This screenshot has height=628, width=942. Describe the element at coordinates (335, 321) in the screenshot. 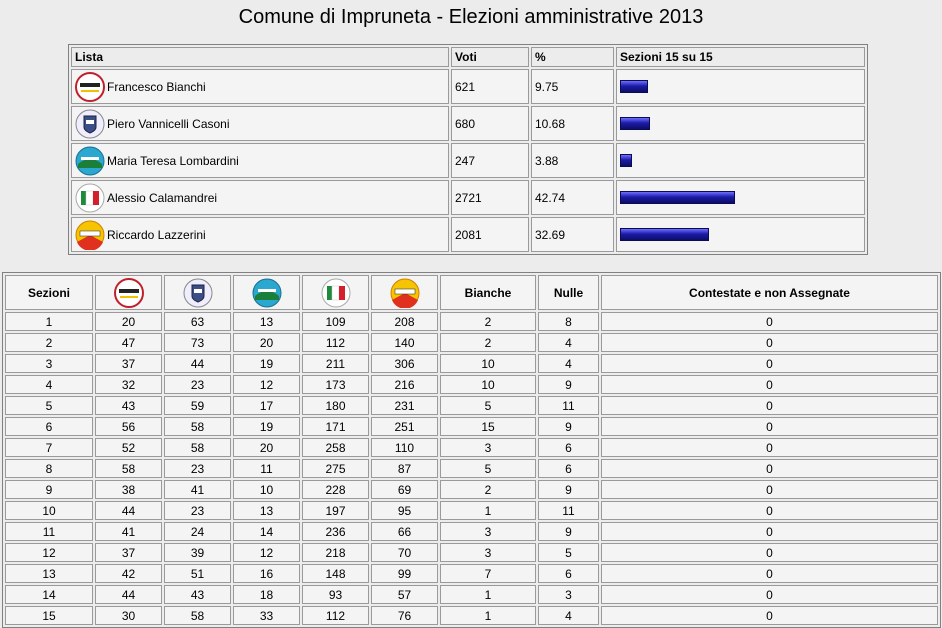

I see `votes-pd-cell: 109` at that location.